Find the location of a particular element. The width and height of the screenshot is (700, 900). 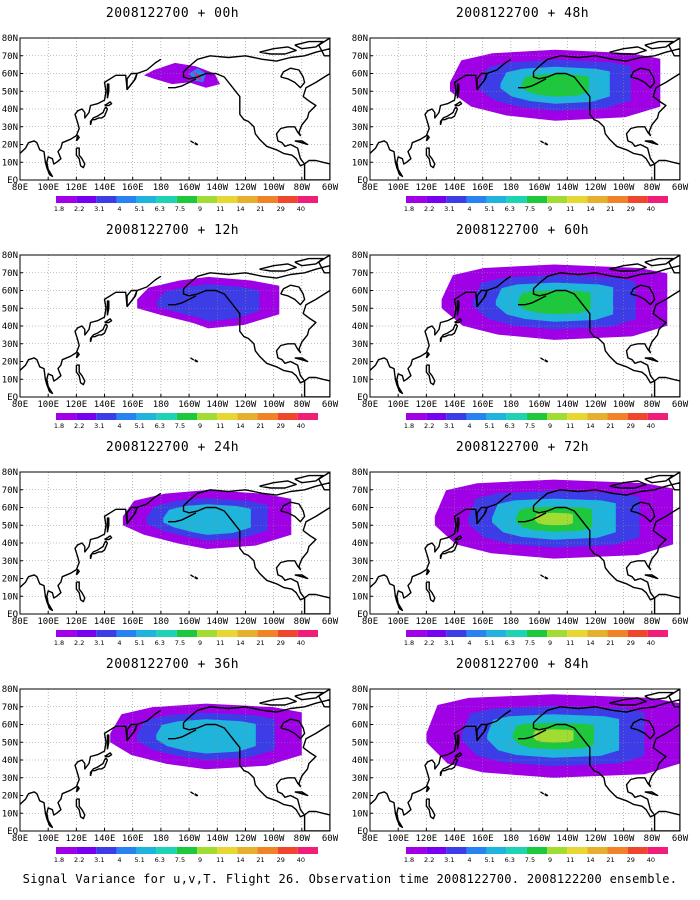

colorbar-label: 1.8 is located at coordinates (59, 426).